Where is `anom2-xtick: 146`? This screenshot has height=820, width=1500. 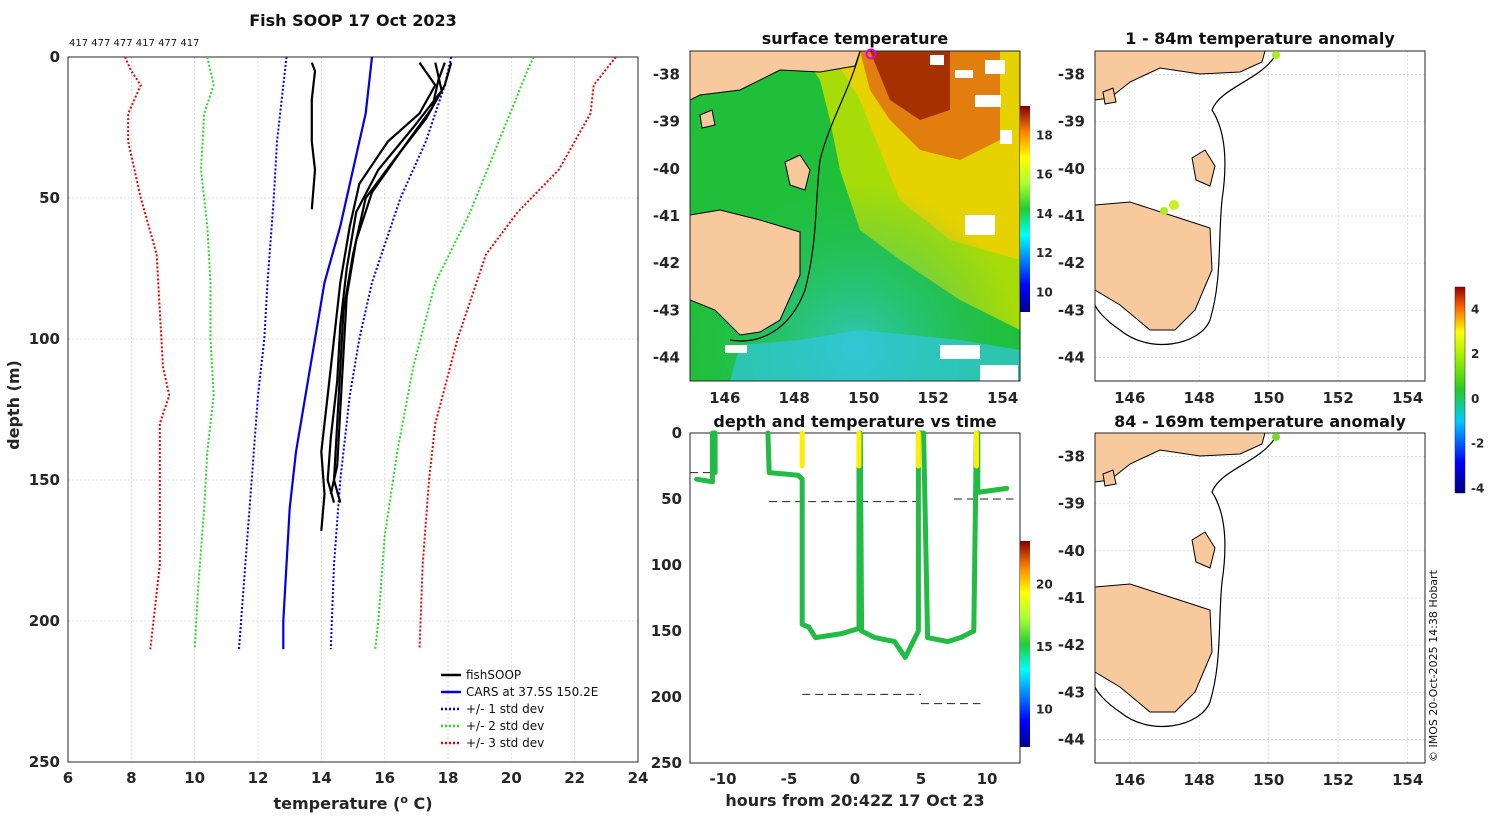 anom2-xtick: 146 is located at coordinates (1129, 780).